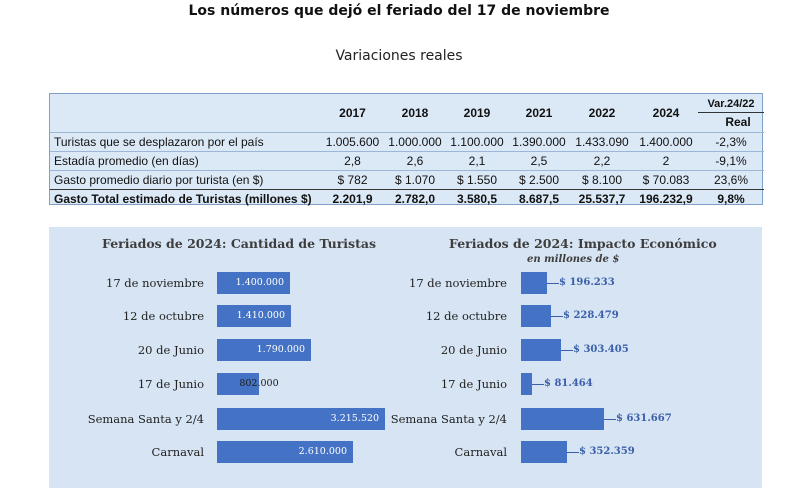 This screenshot has width=798, height=492. Describe the element at coordinates (260, 315) in the screenshot. I see `tourists-value-label: 1.410.000` at that location.